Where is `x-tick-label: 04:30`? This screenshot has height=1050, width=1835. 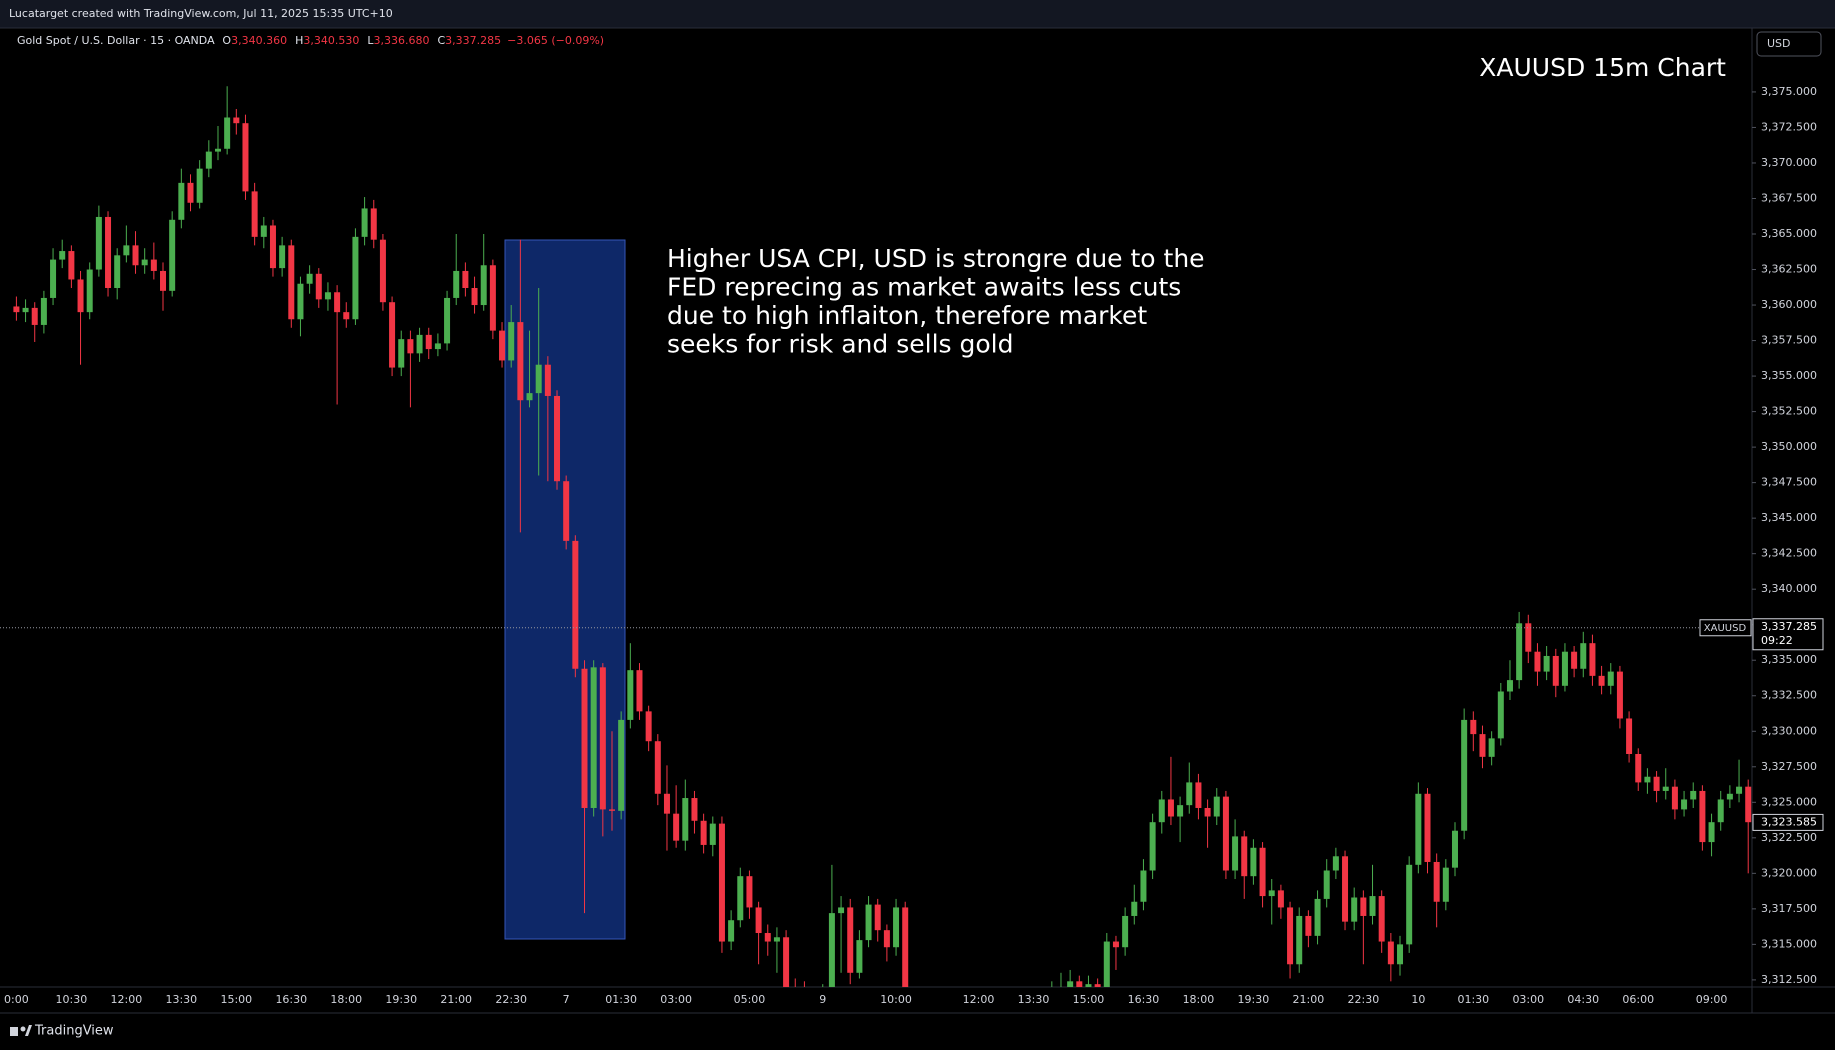 x-tick-label: 04:30 is located at coordinates (1583, 999).